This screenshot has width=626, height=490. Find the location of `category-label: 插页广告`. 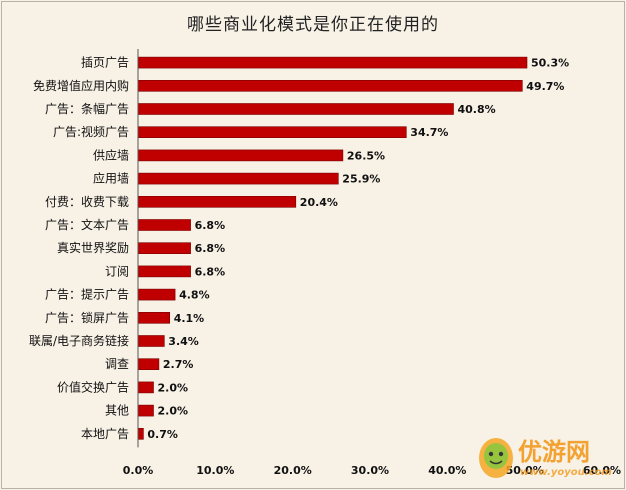

category-label: 插页广告 is located at coordinates (105, 63).